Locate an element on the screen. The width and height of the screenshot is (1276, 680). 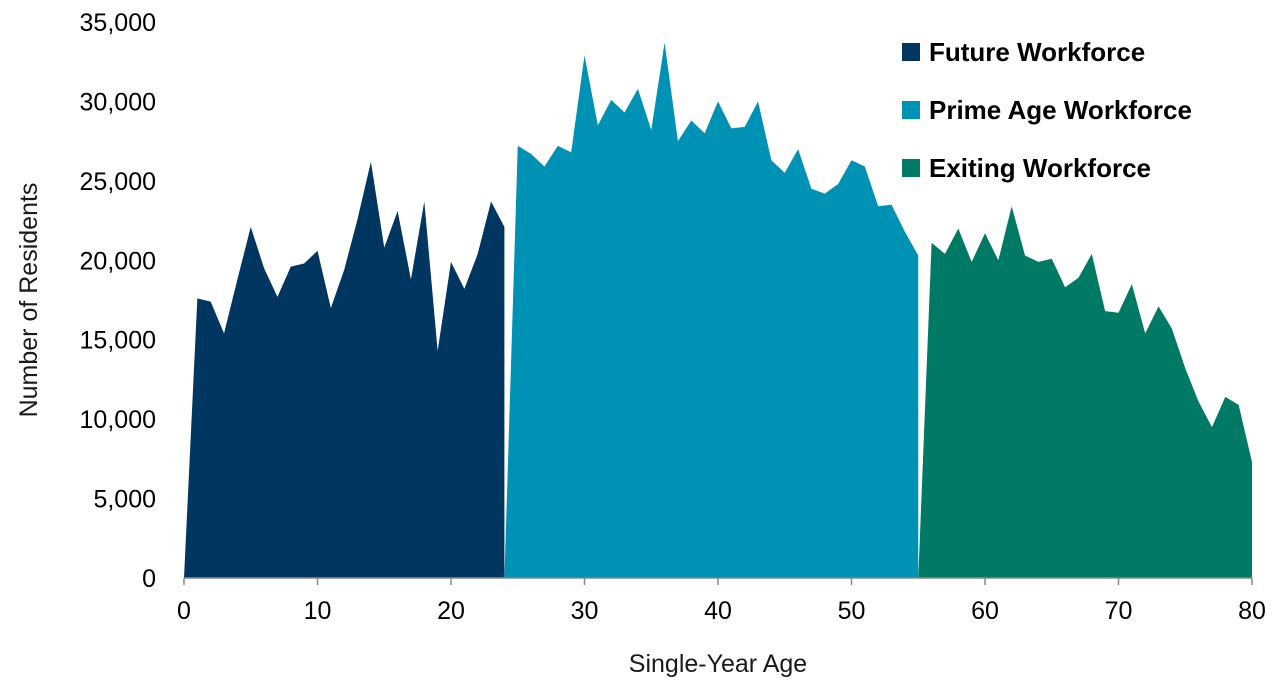
legend-label: Future Workforce is located at coordinates (1037, 52).